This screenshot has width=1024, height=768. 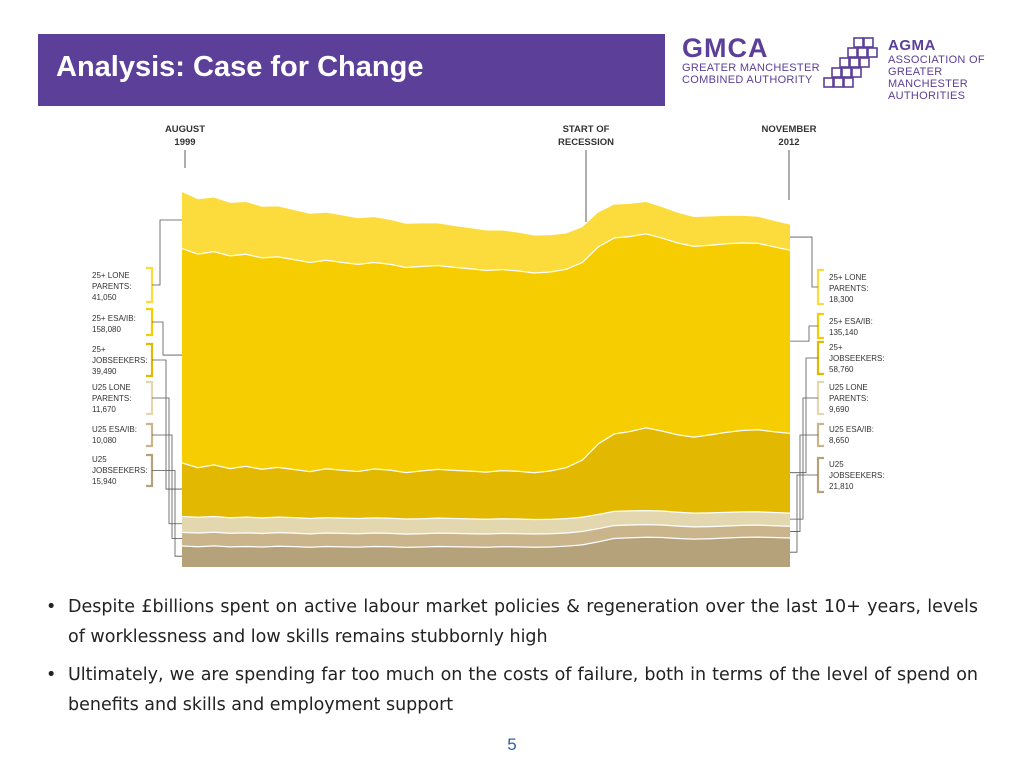 I want to click on left-label-u25-jobseekers-line2: JOBSEEKERS:, so click(x=120, y=470).